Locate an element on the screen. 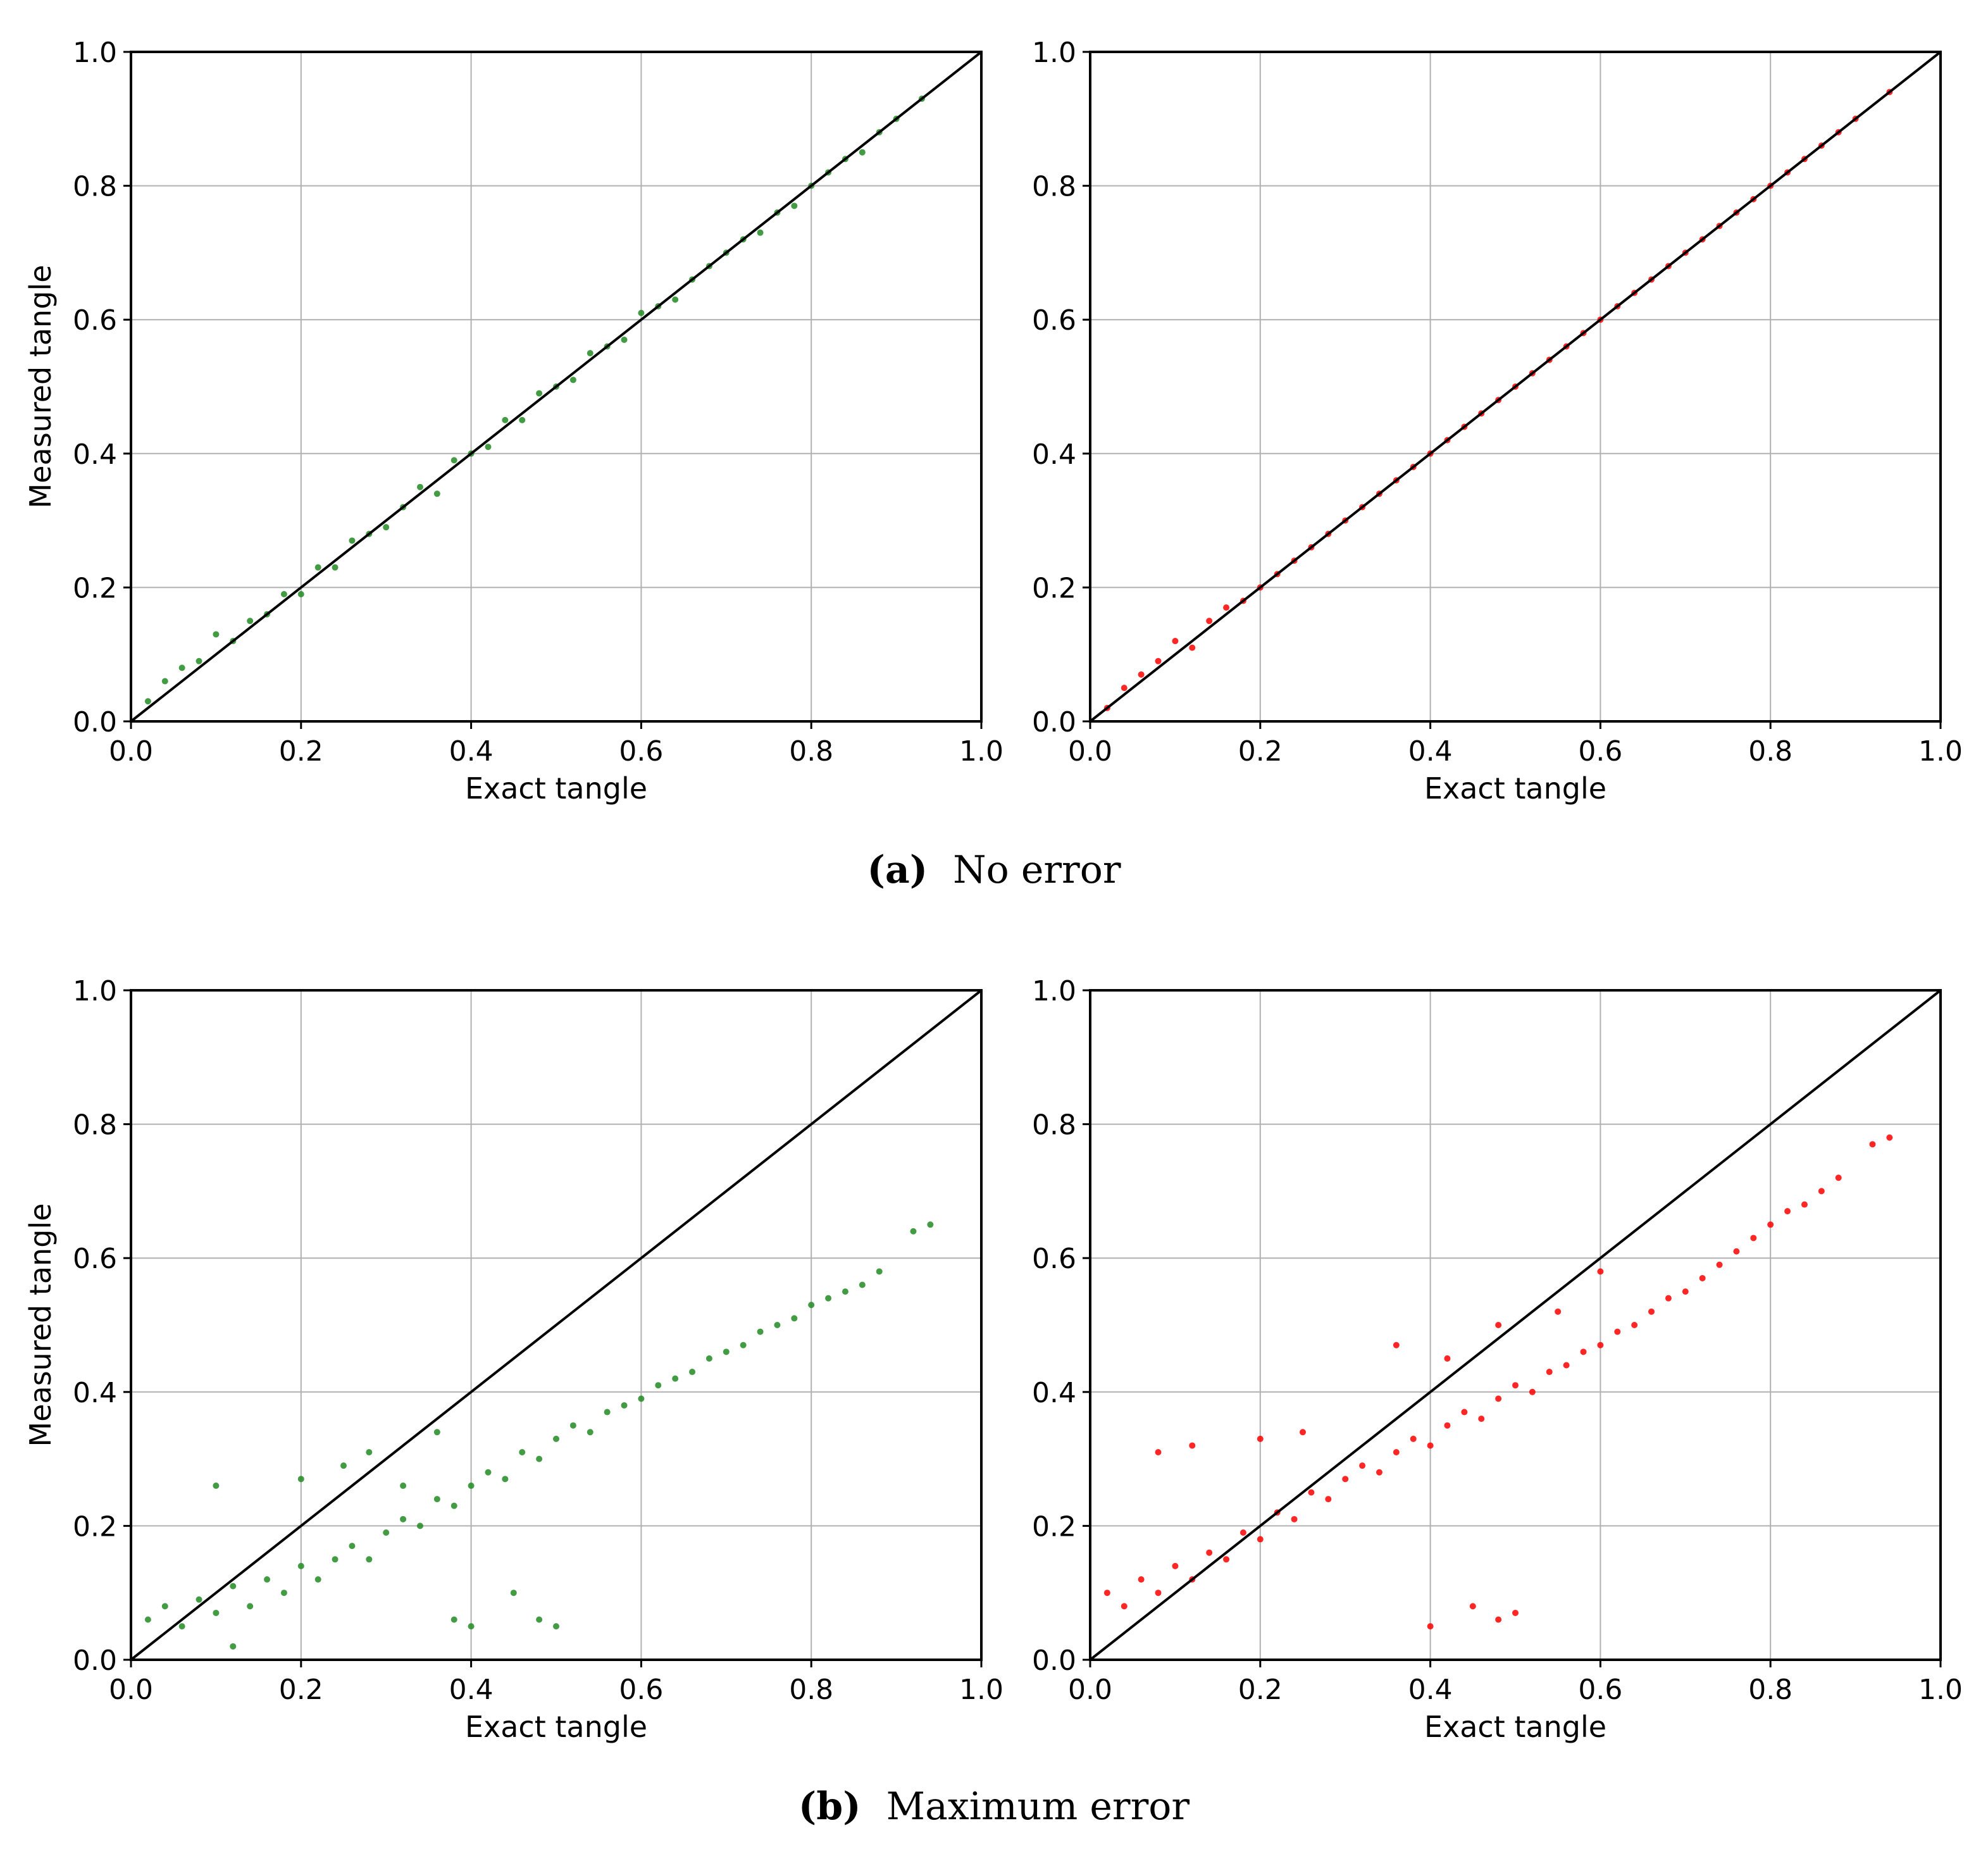 The image size is (1988, 1861). caption-a-text: No error is located at coordinates (1037, 870).